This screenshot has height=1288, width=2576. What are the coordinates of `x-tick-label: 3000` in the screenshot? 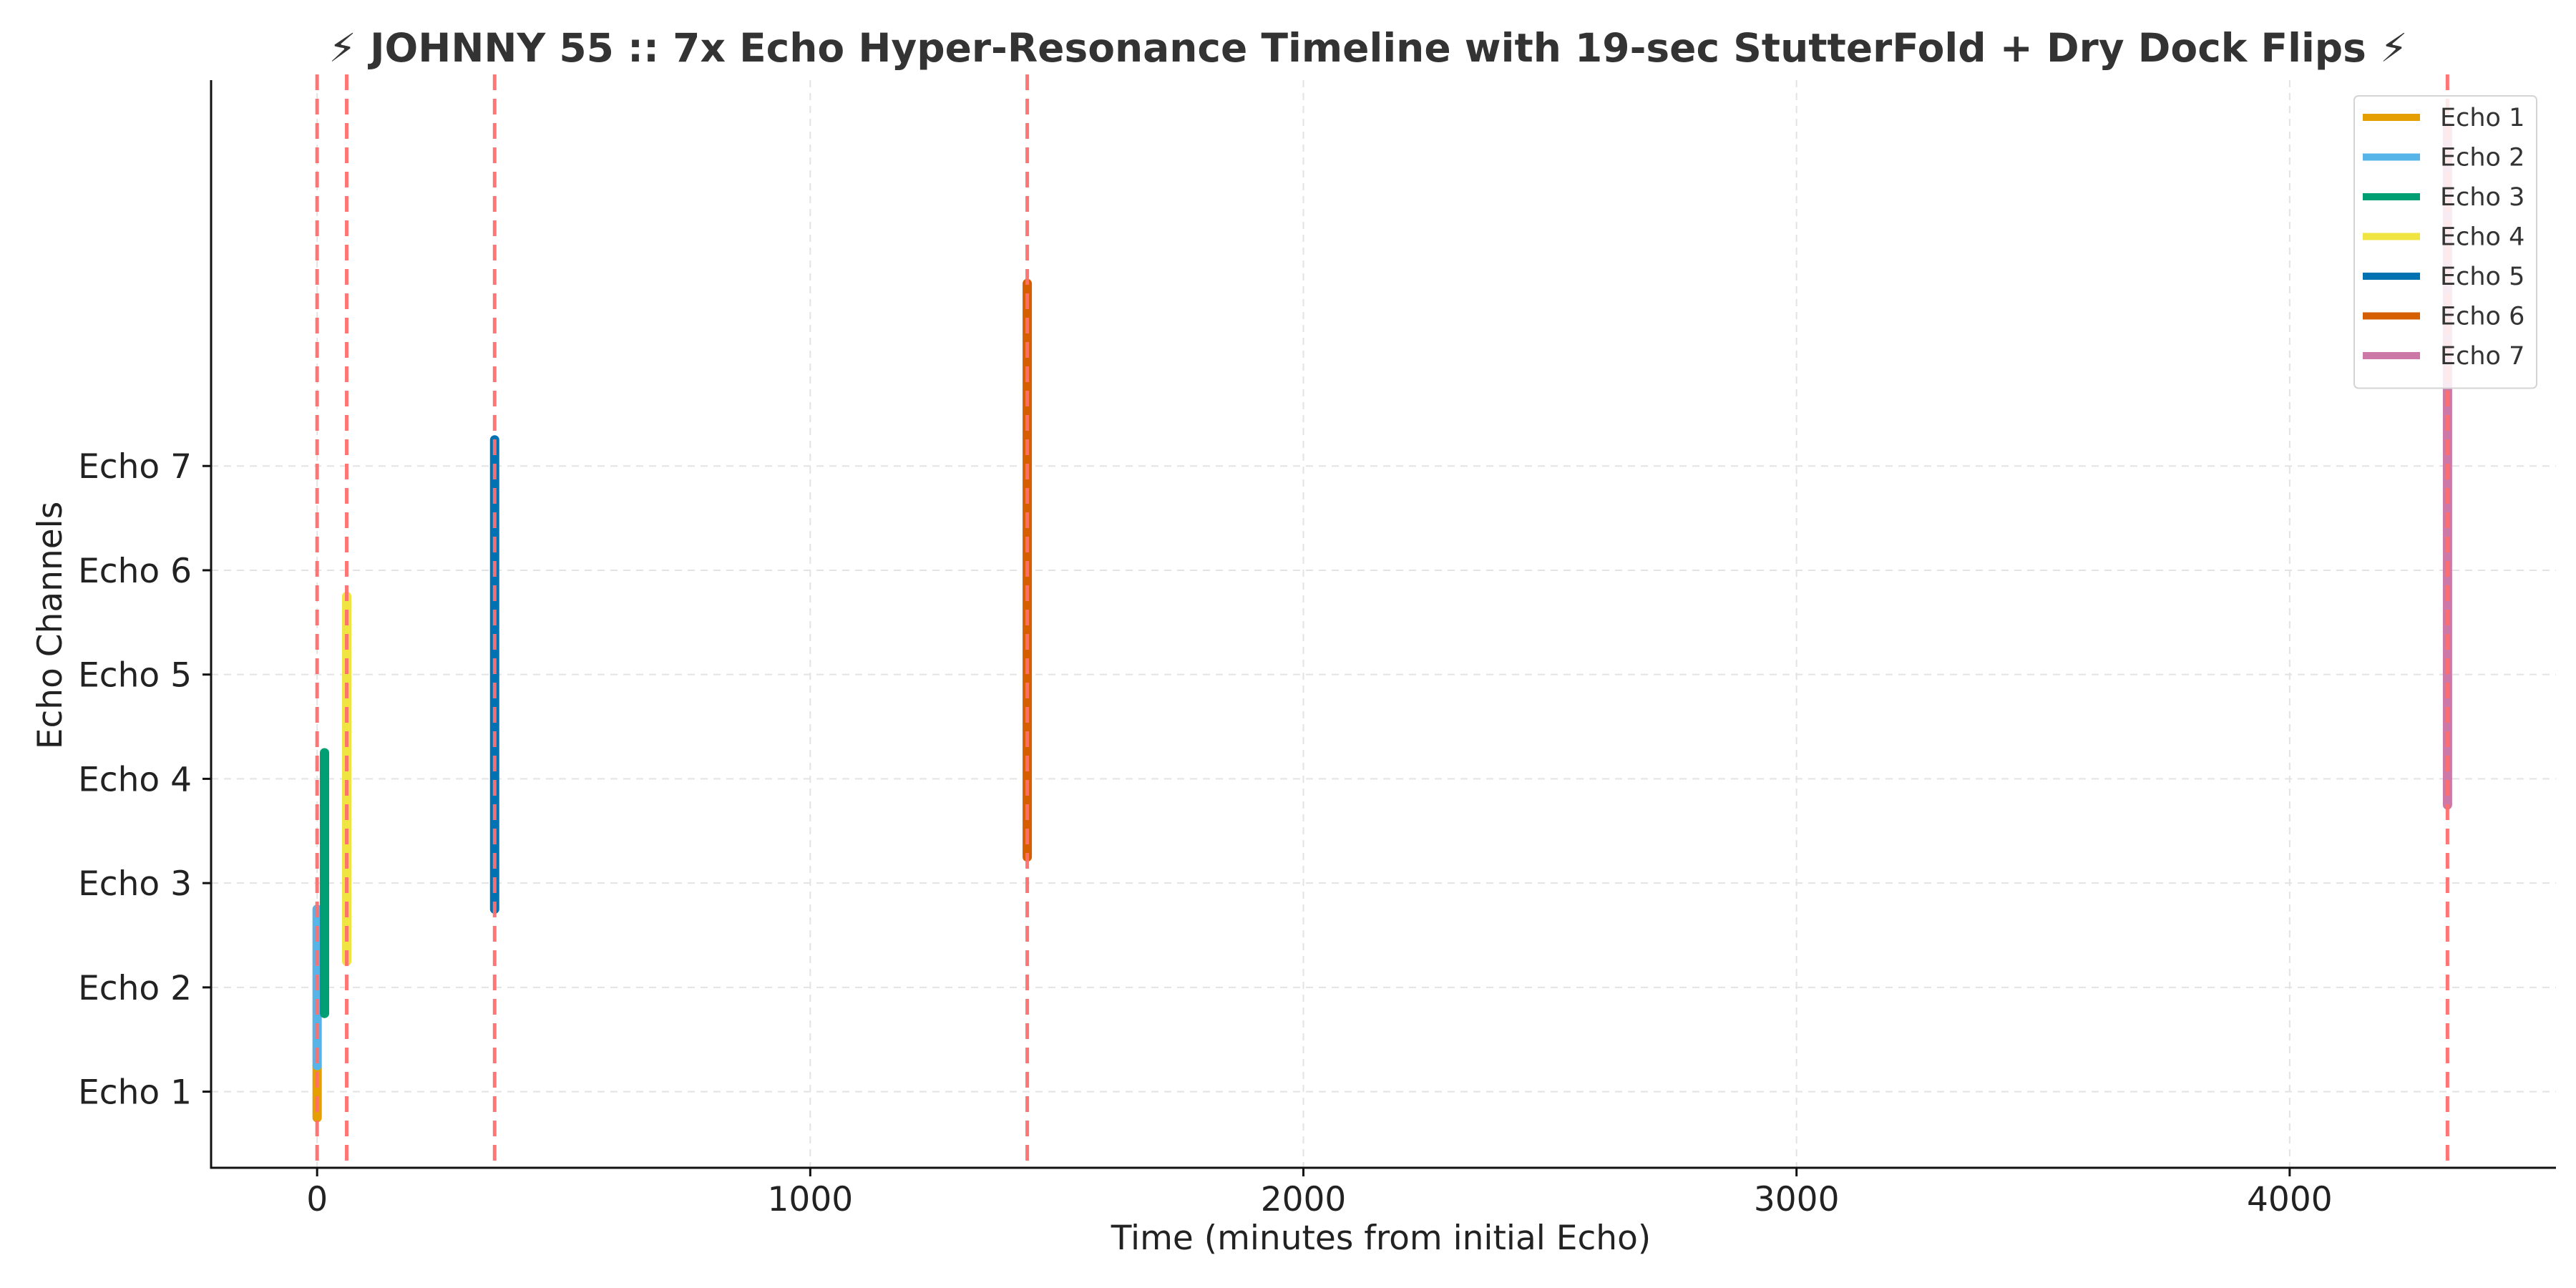 It's located at (1797, 1199).